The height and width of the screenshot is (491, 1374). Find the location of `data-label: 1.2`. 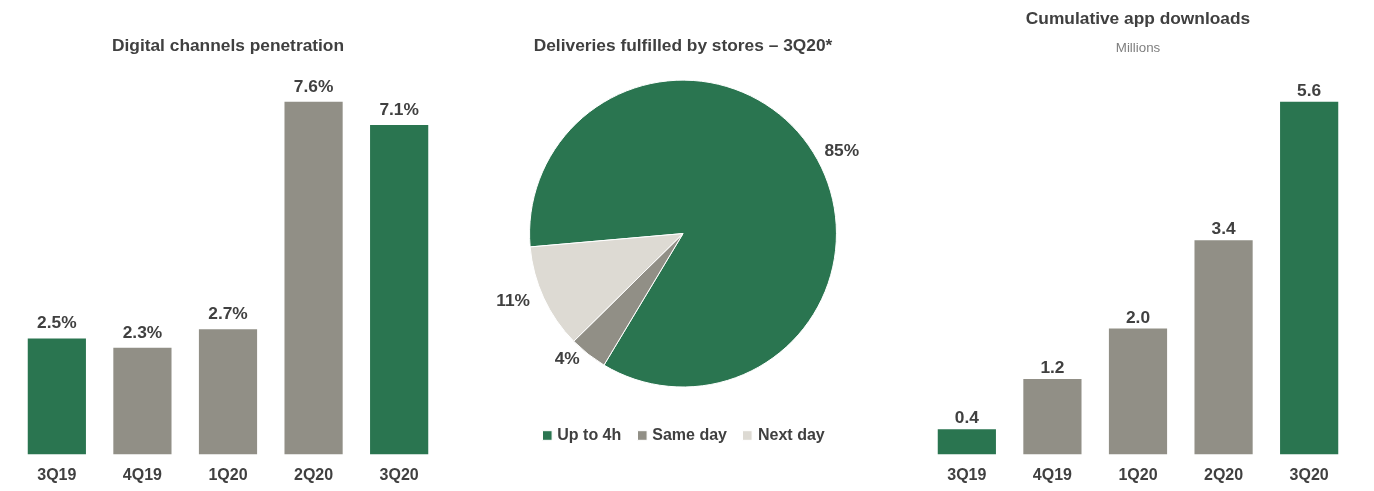

data-label: 1.2 is located at coordinates (1052, 366).